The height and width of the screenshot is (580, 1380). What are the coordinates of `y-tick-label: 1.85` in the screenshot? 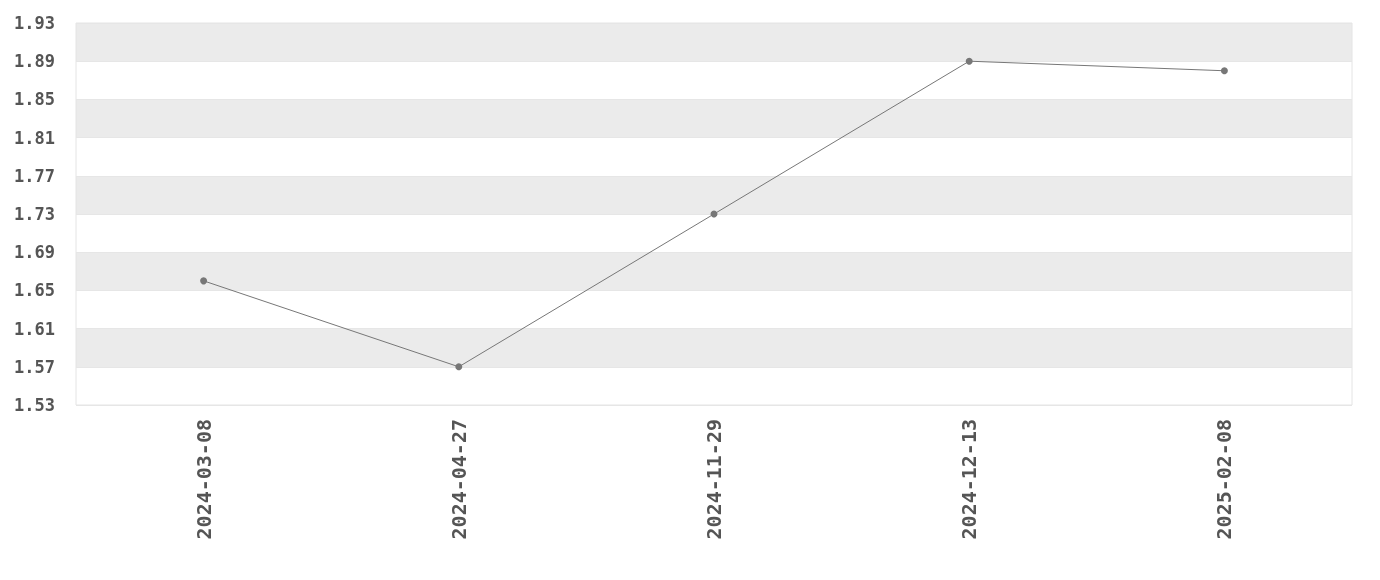 It's located at (34, 99).